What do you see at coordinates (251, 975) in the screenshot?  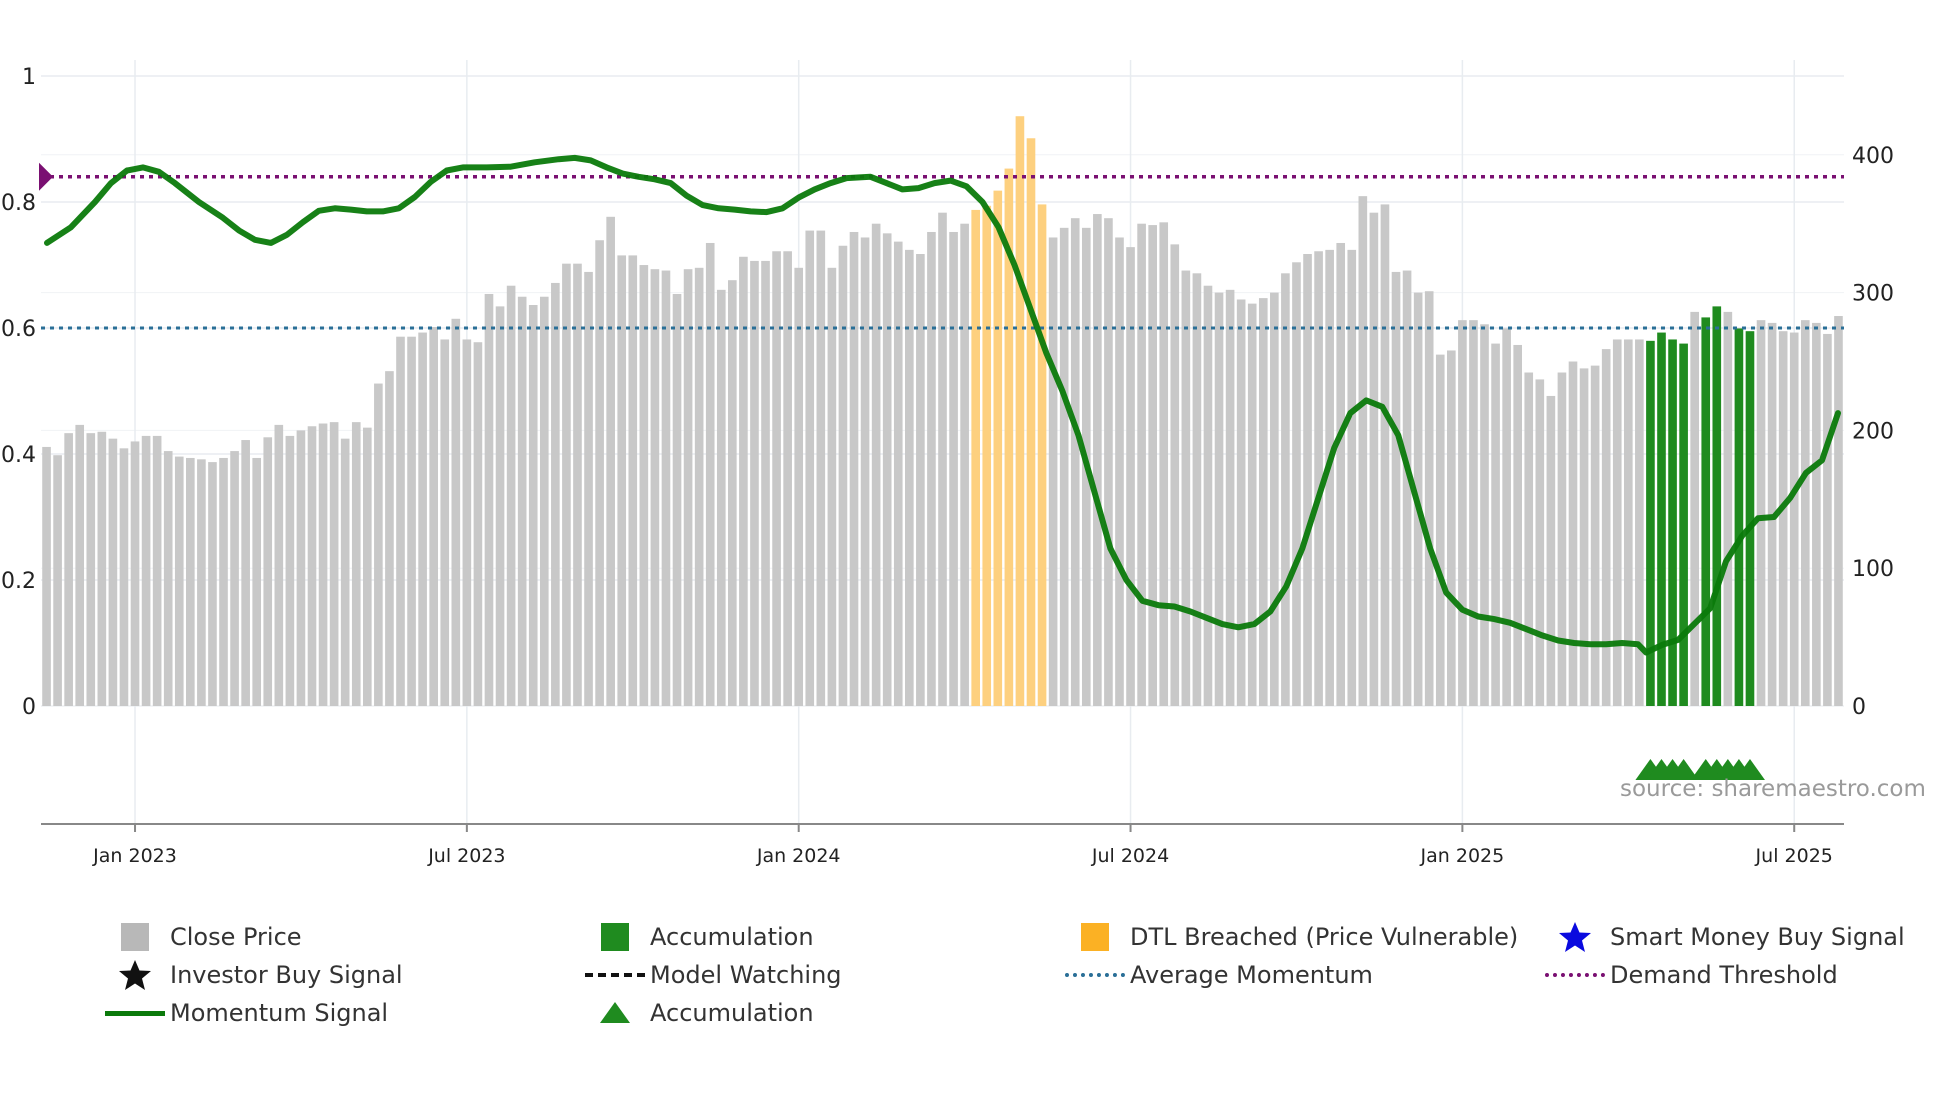 I see `legend-item-investor-buy: Investor Buy Signal` at bounding box center [251, 975].